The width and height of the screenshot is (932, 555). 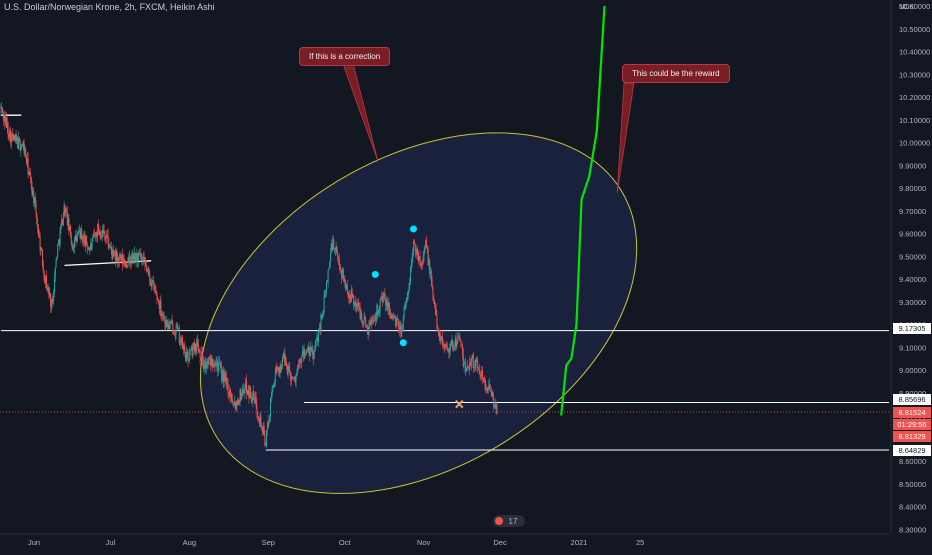 I want to click on reward-callout: This could be the reward, so click(x=676, y=73).